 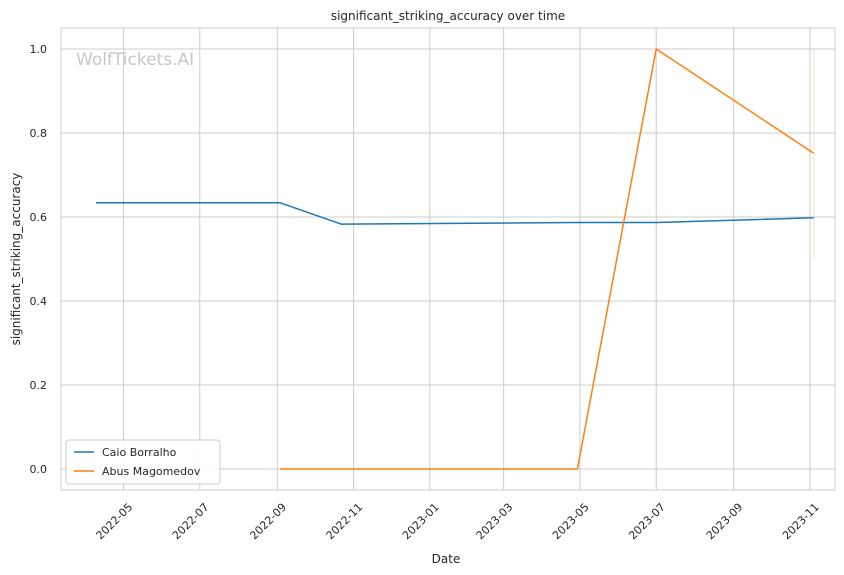 I want to click on watermark: WolfTickets.AI, so click(x=135, y=60).